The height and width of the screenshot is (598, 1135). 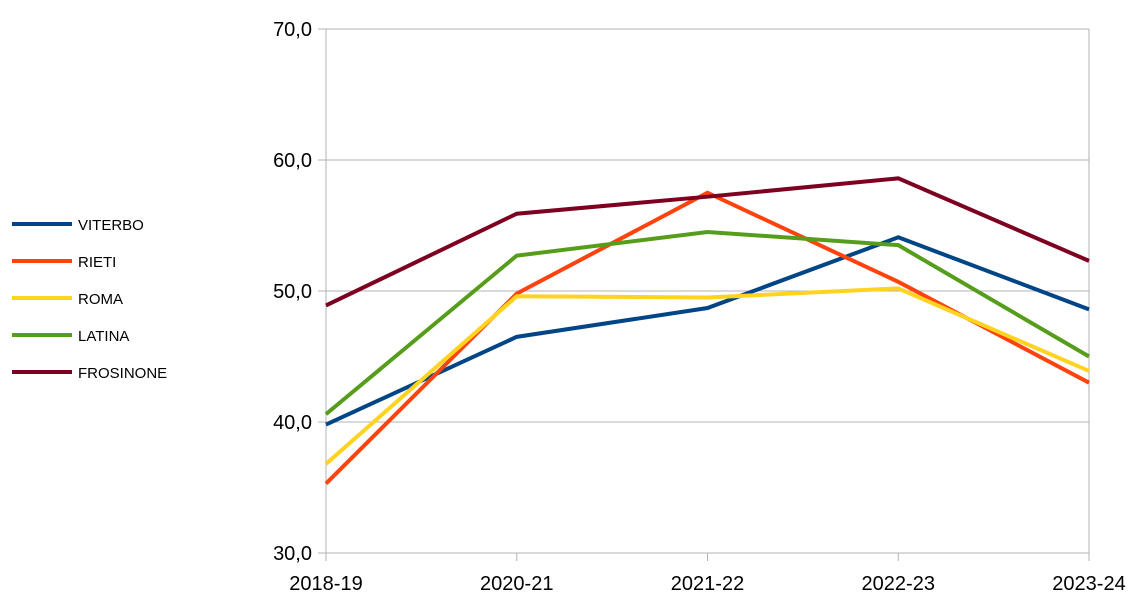 What do you see at coordinates (1088, 584) in the screenshot?
I see `x-tick-label: 2023-24` at bounding box center [1088, 584].